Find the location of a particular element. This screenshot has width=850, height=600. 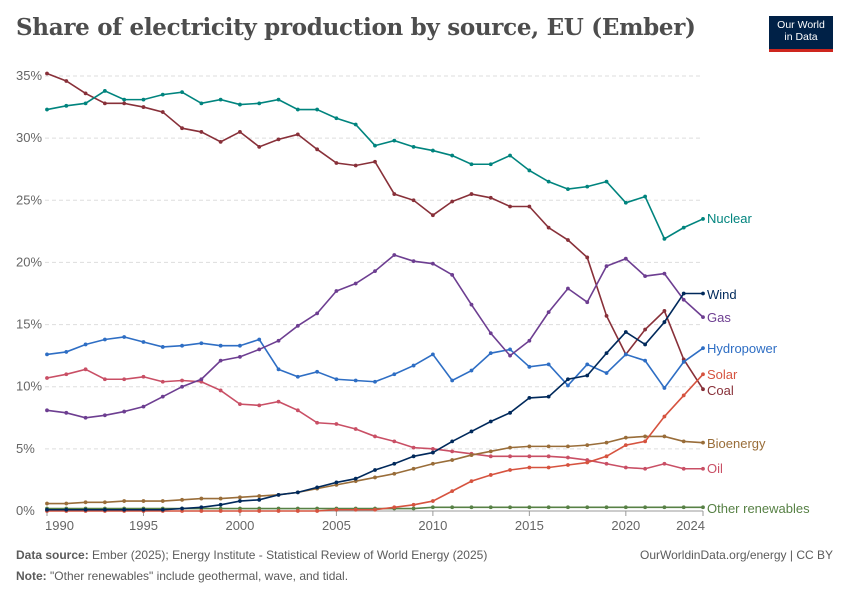

logo-line-1: Our World is located at coordinates (801, 25).